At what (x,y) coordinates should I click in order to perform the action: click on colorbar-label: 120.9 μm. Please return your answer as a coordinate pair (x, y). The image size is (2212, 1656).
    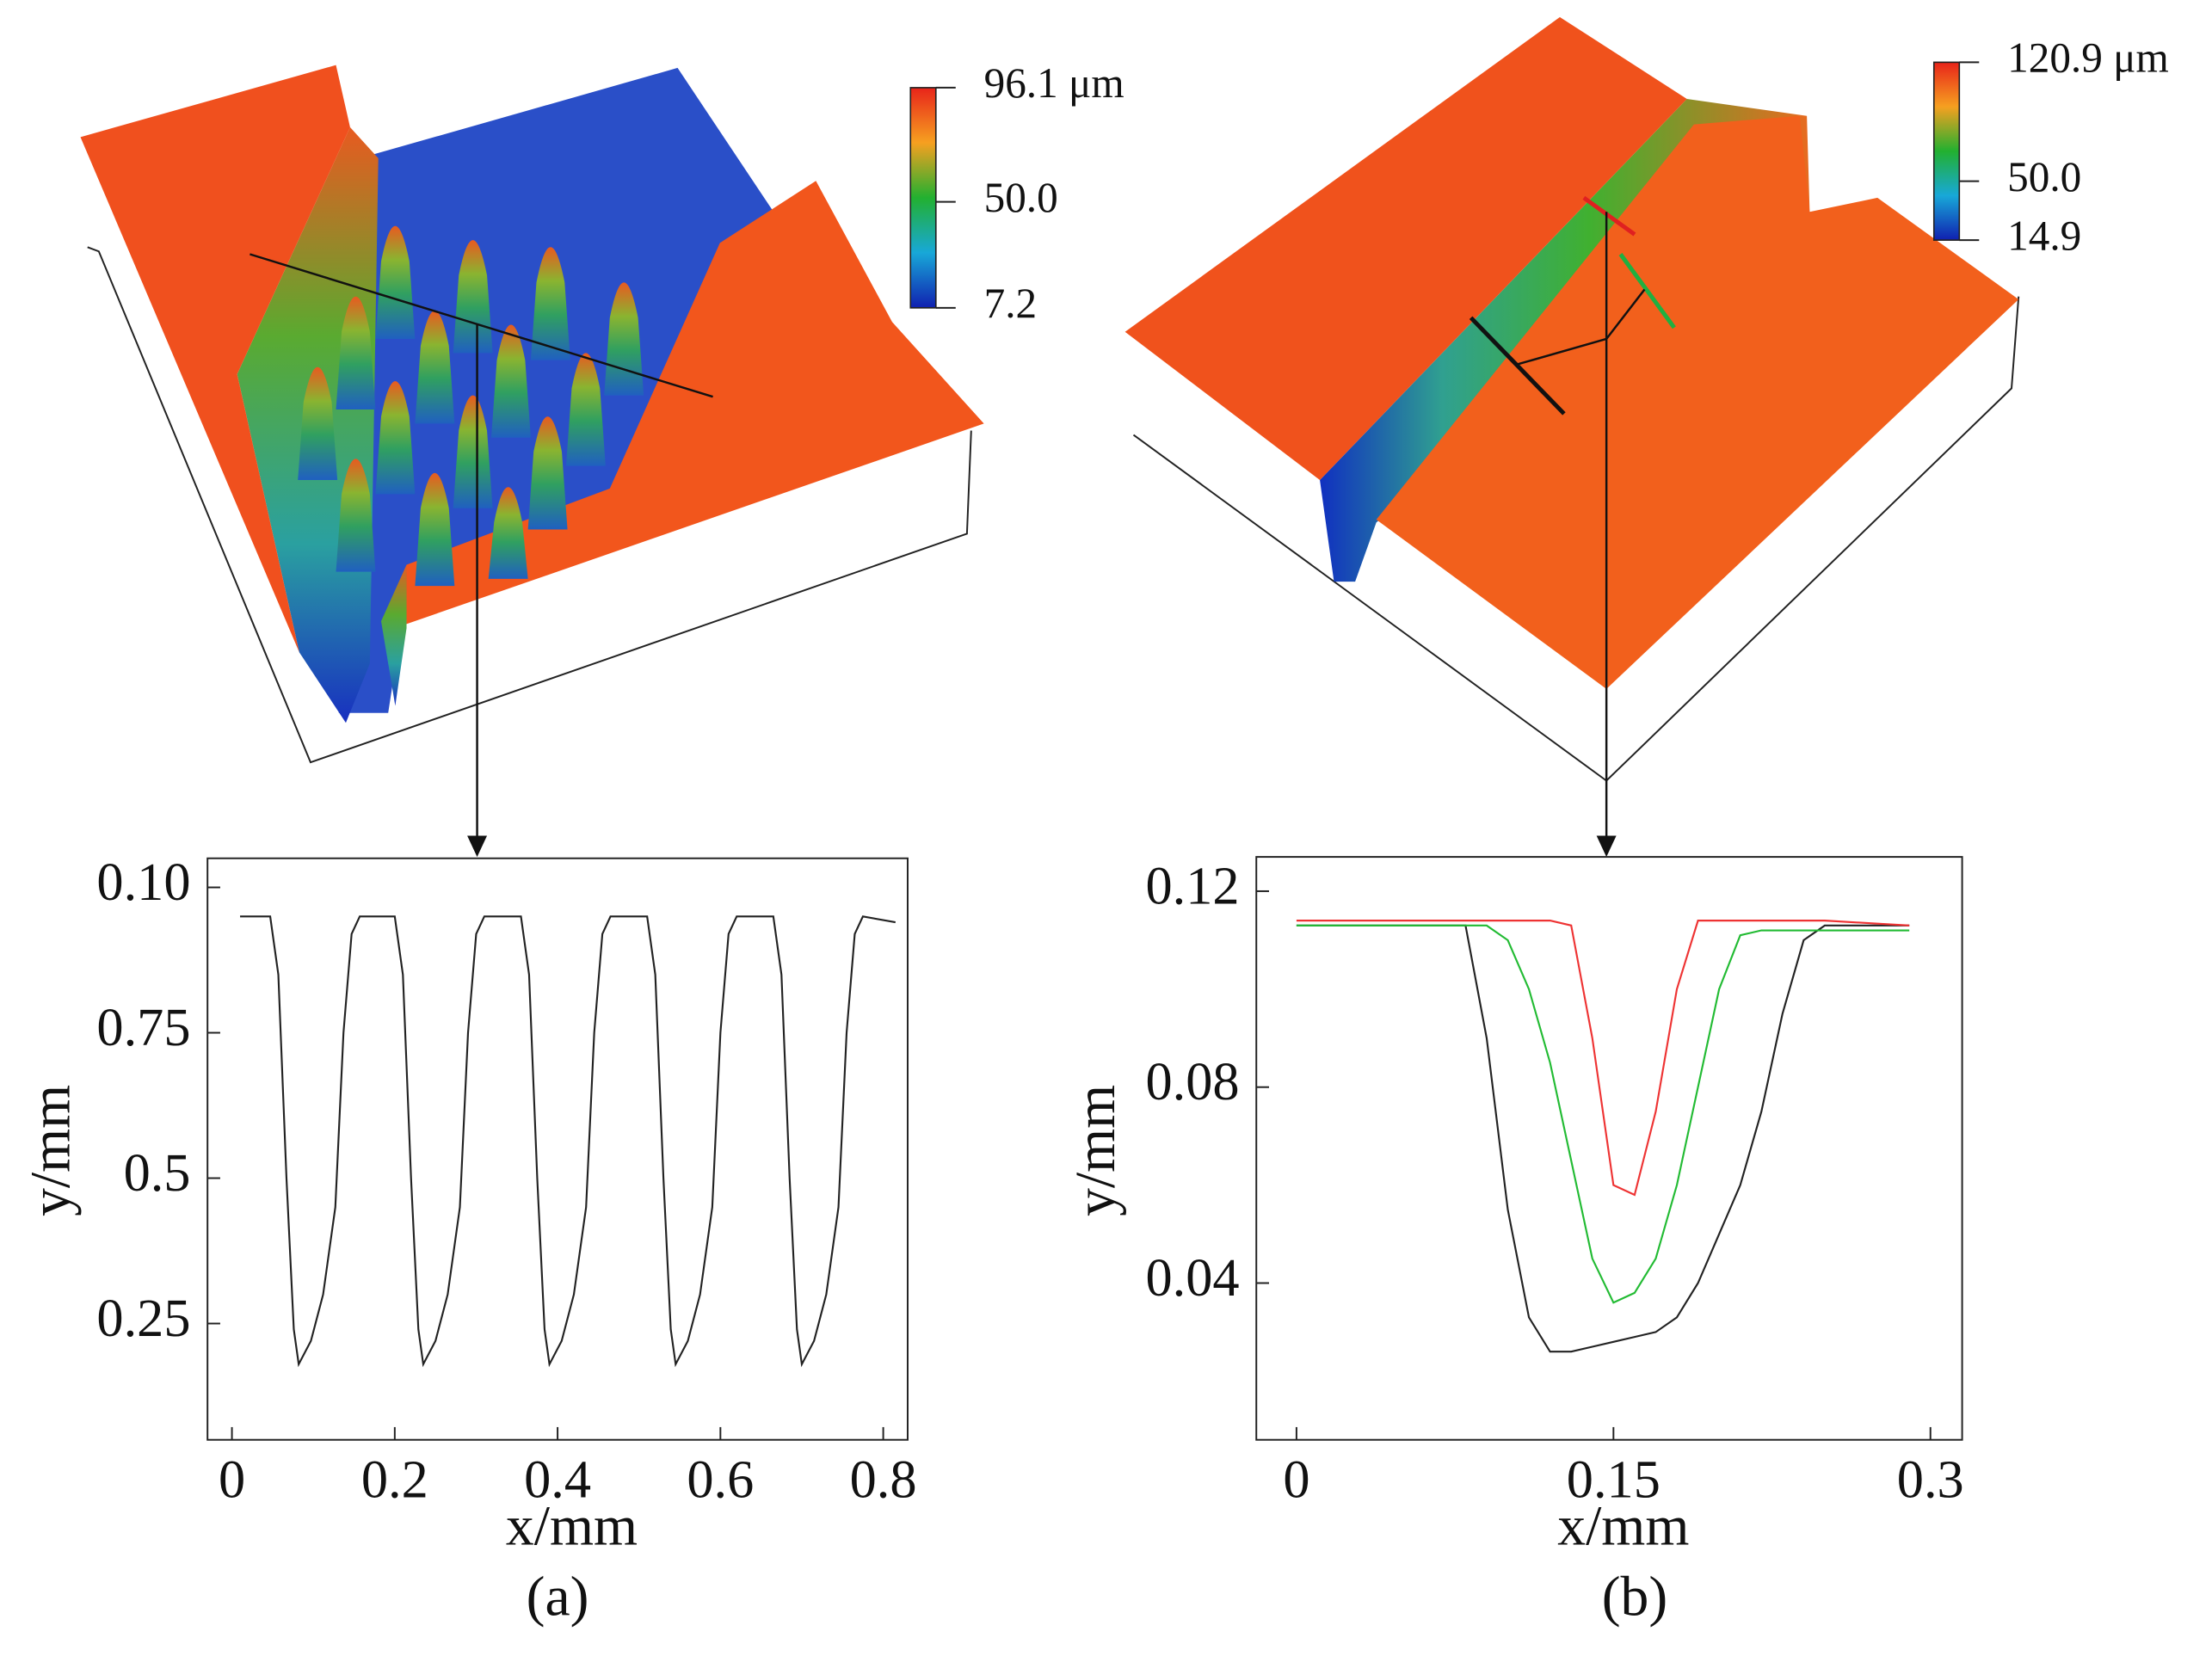
    Looking at the image, I should click on (2088, 58).